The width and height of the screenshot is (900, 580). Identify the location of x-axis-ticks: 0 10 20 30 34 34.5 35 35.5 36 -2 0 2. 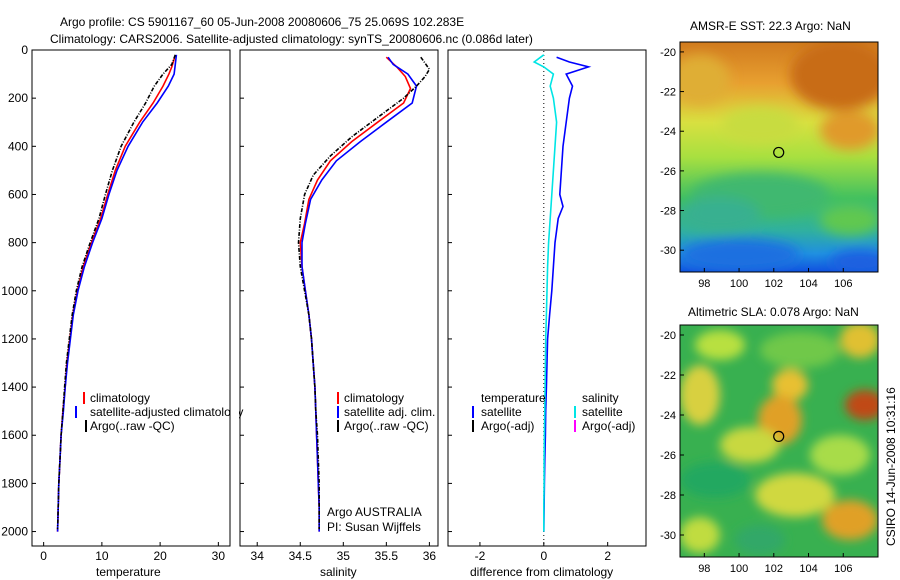
(325, 552).